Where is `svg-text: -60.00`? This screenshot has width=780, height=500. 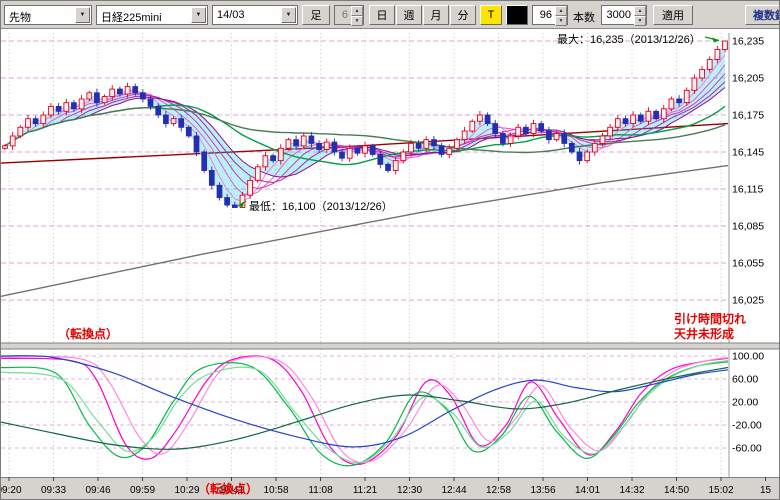 svg-text: -60.00 is located at coordinates (747, 449).